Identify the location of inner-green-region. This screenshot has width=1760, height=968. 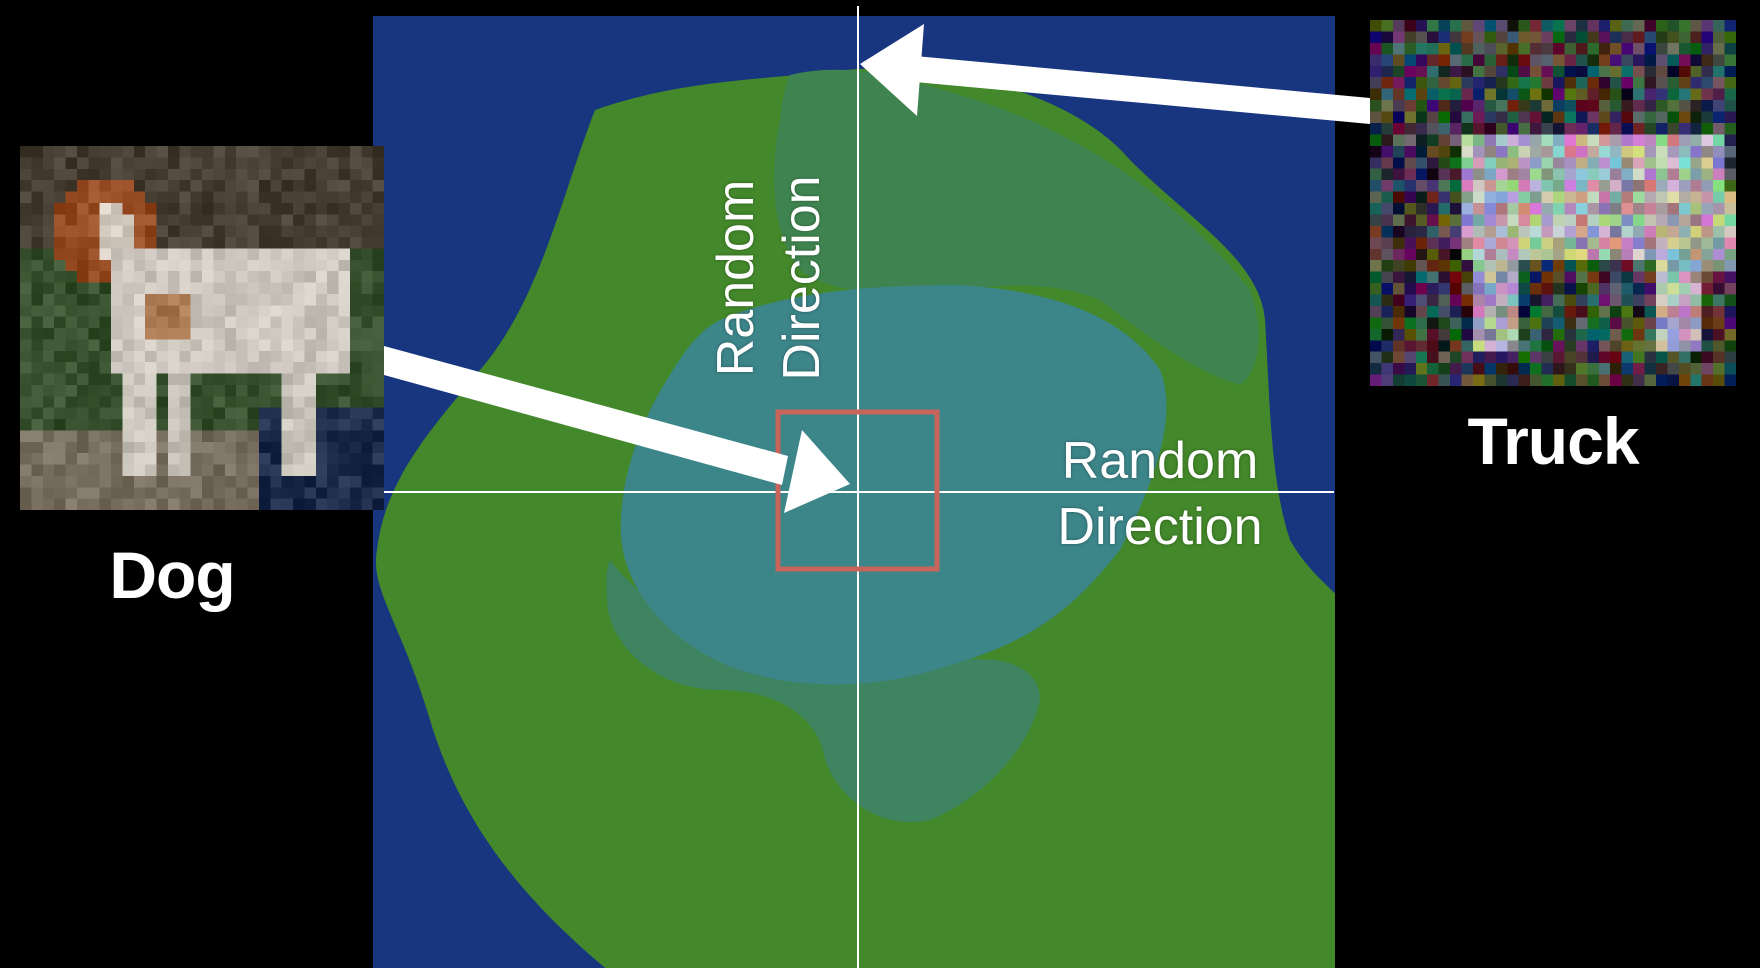
(1016, 227).